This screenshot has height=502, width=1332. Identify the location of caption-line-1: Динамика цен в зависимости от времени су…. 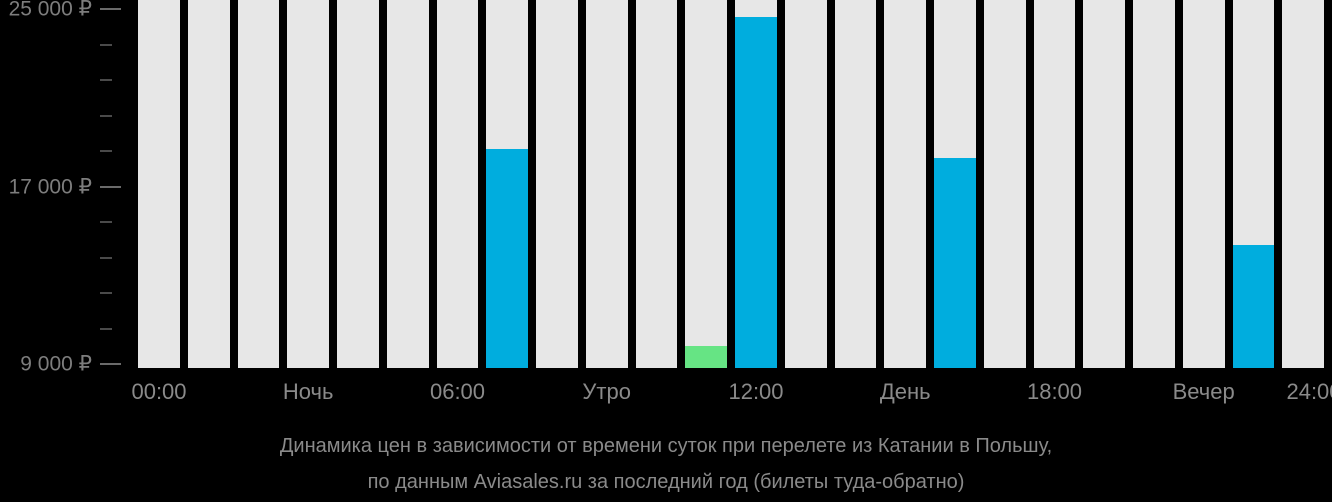
(666, 446).